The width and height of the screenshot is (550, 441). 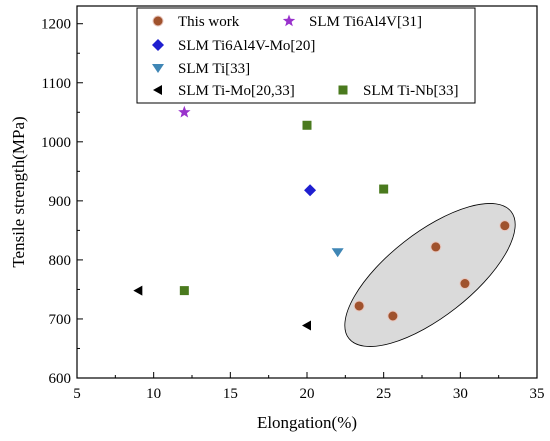 What do you see at coordinates (60, 379) in the screenshot?
I see `y-tick-label: 600` at bounding box center [60, 379].